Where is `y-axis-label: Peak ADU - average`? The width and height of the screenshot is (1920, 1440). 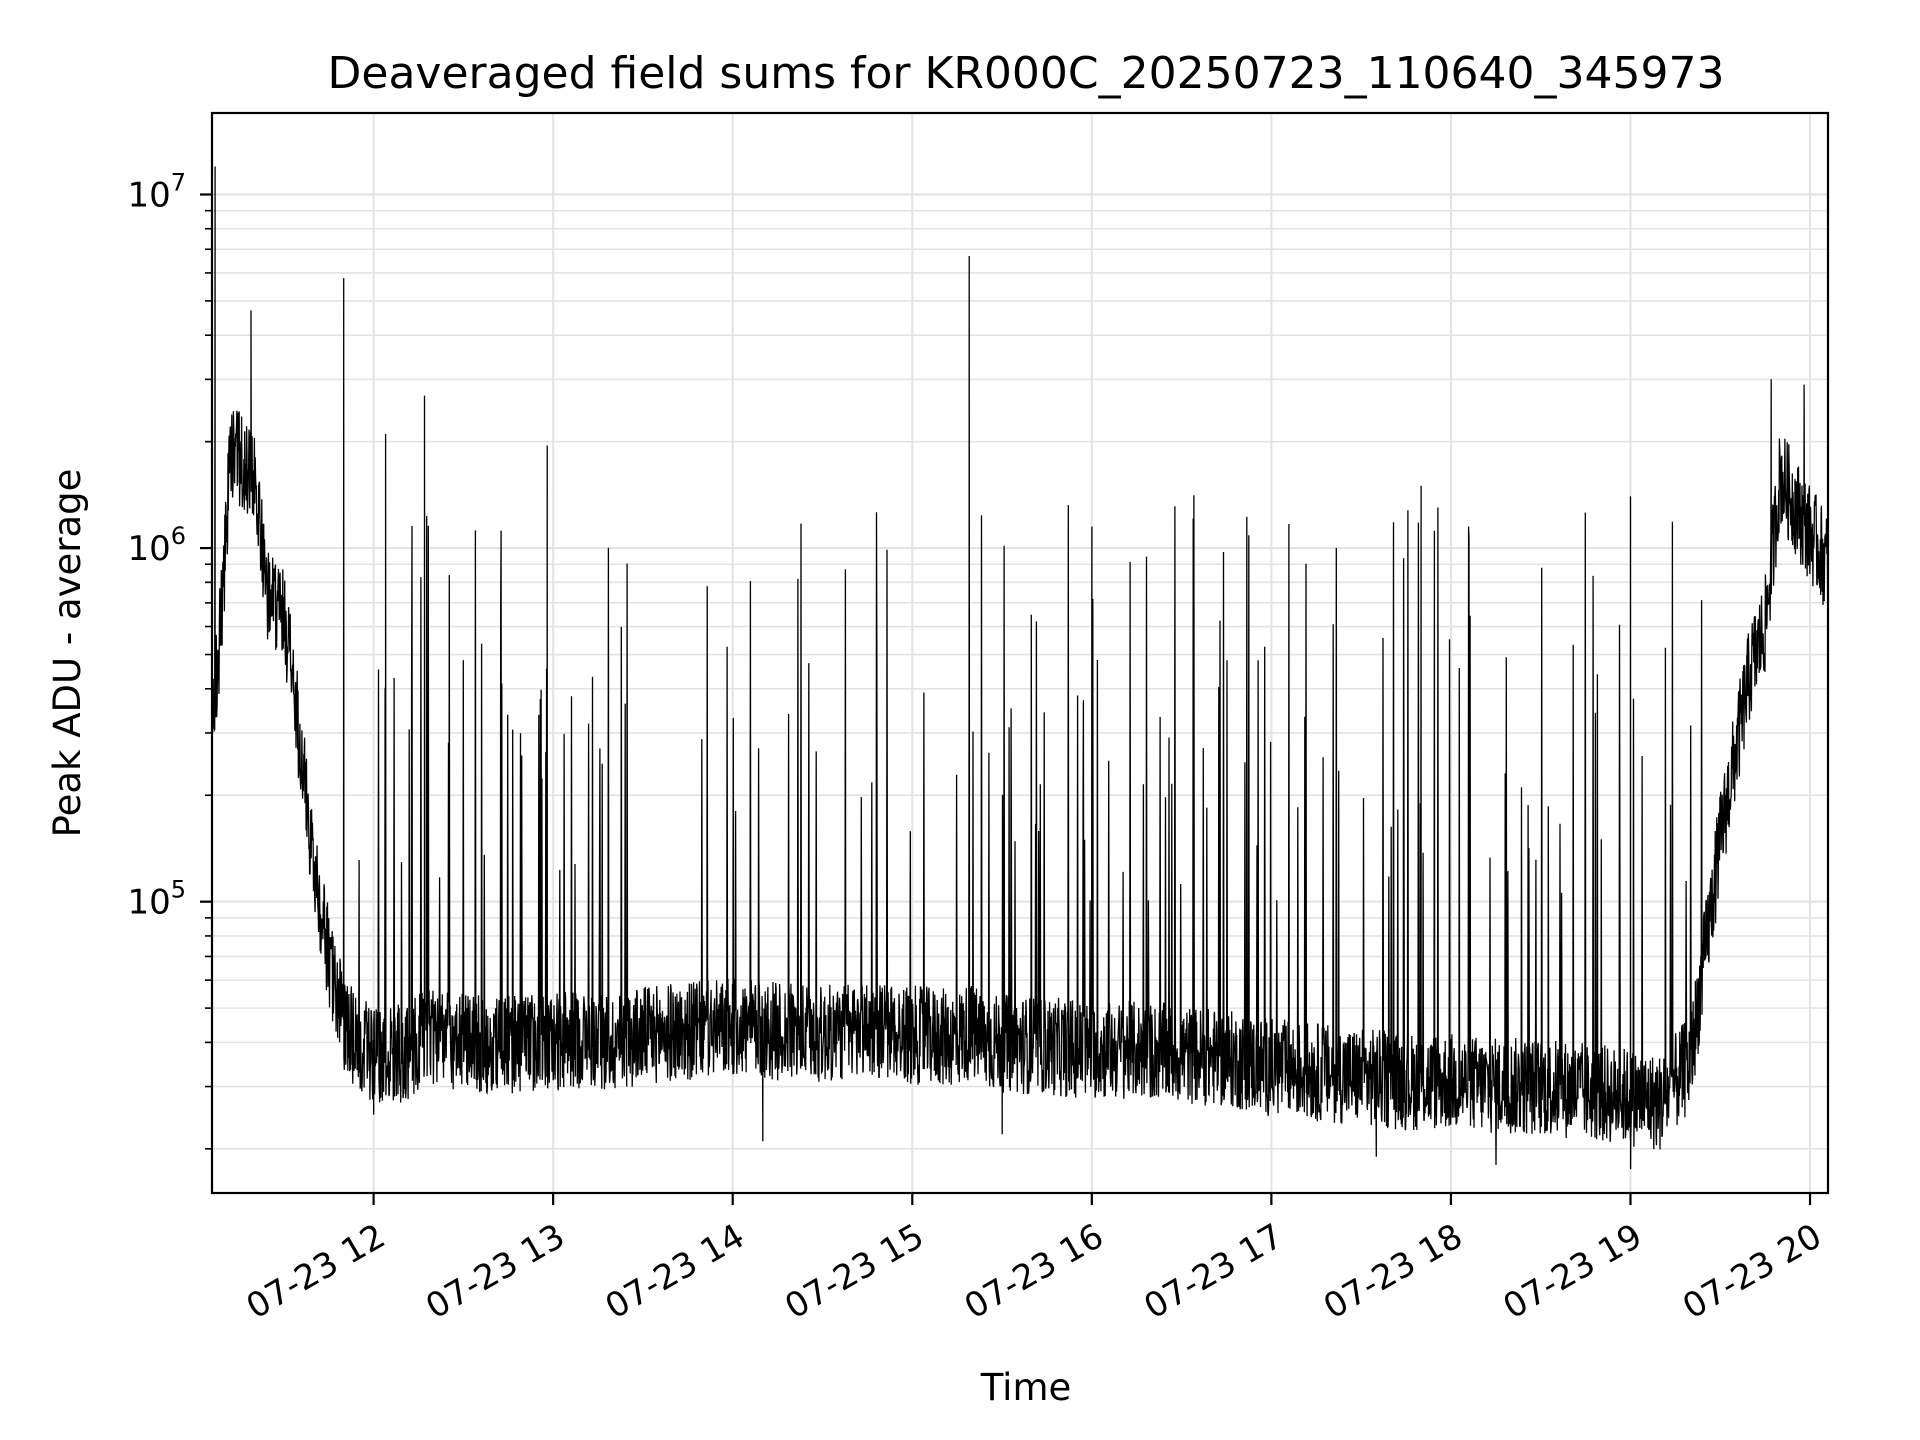 y-axis-label: Peak ADU - average is located at coordinates (67, 653).